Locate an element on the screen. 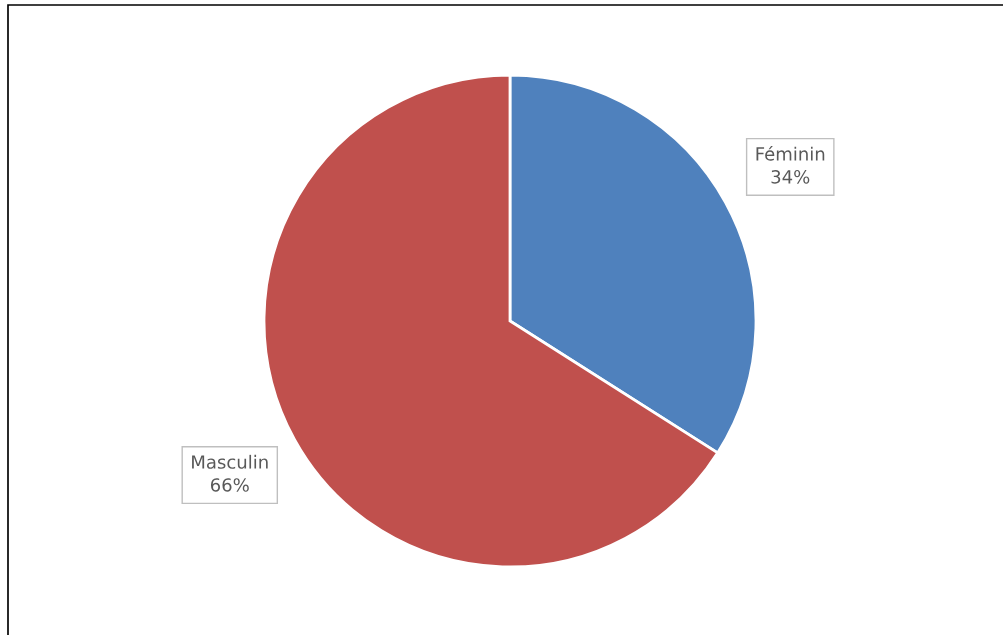 This screenshot has height=635, width=1003. slice-label: Masculin is located at coordinates (230, 461).